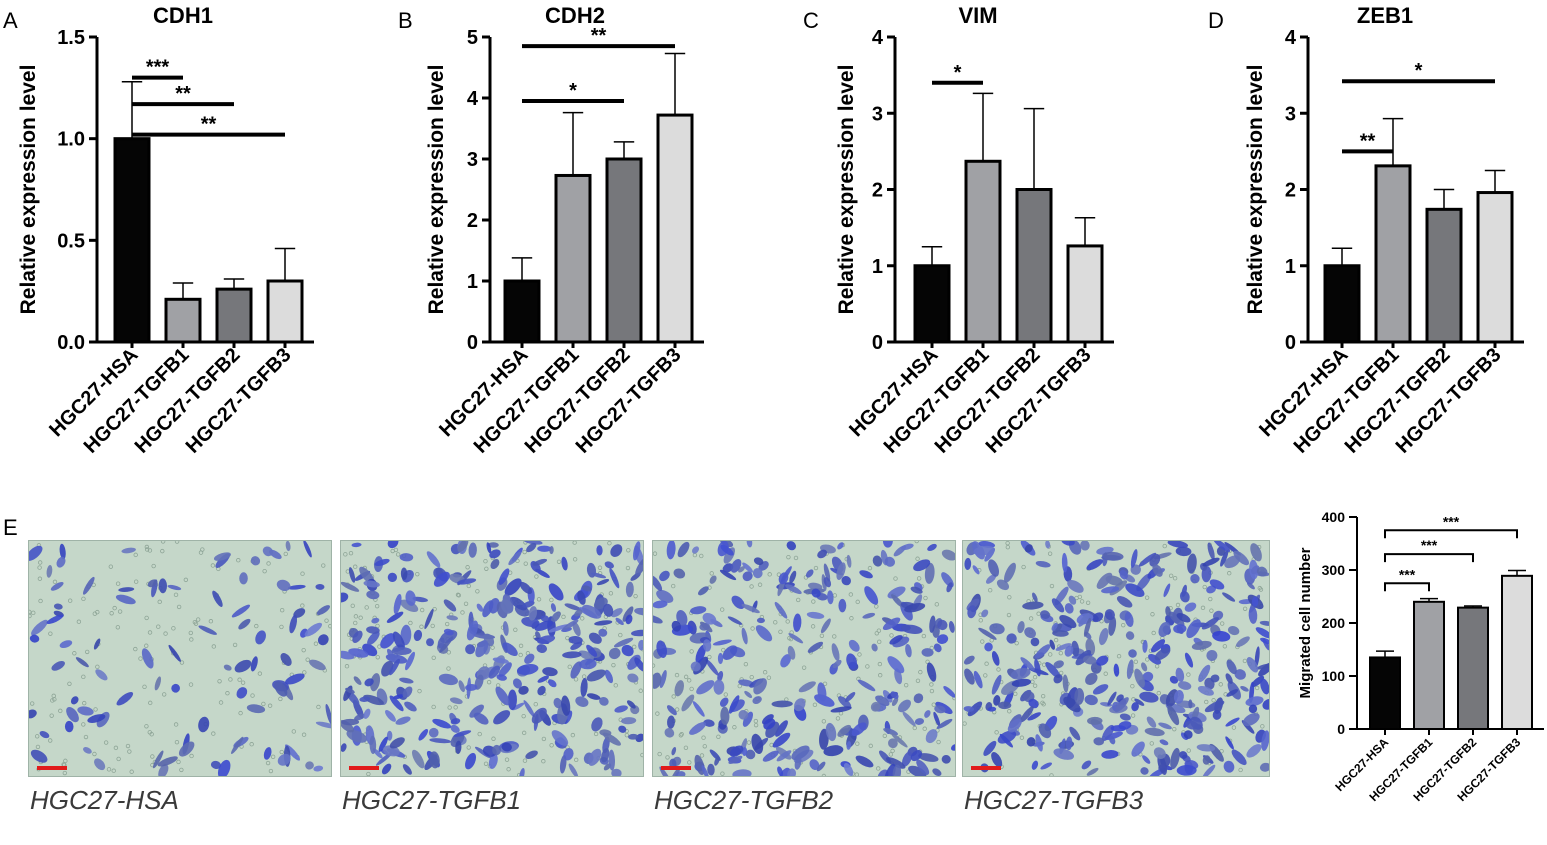  Describe the element at coordinates (599, 36) in the screenshot. I see `significance-label: **` at that location.